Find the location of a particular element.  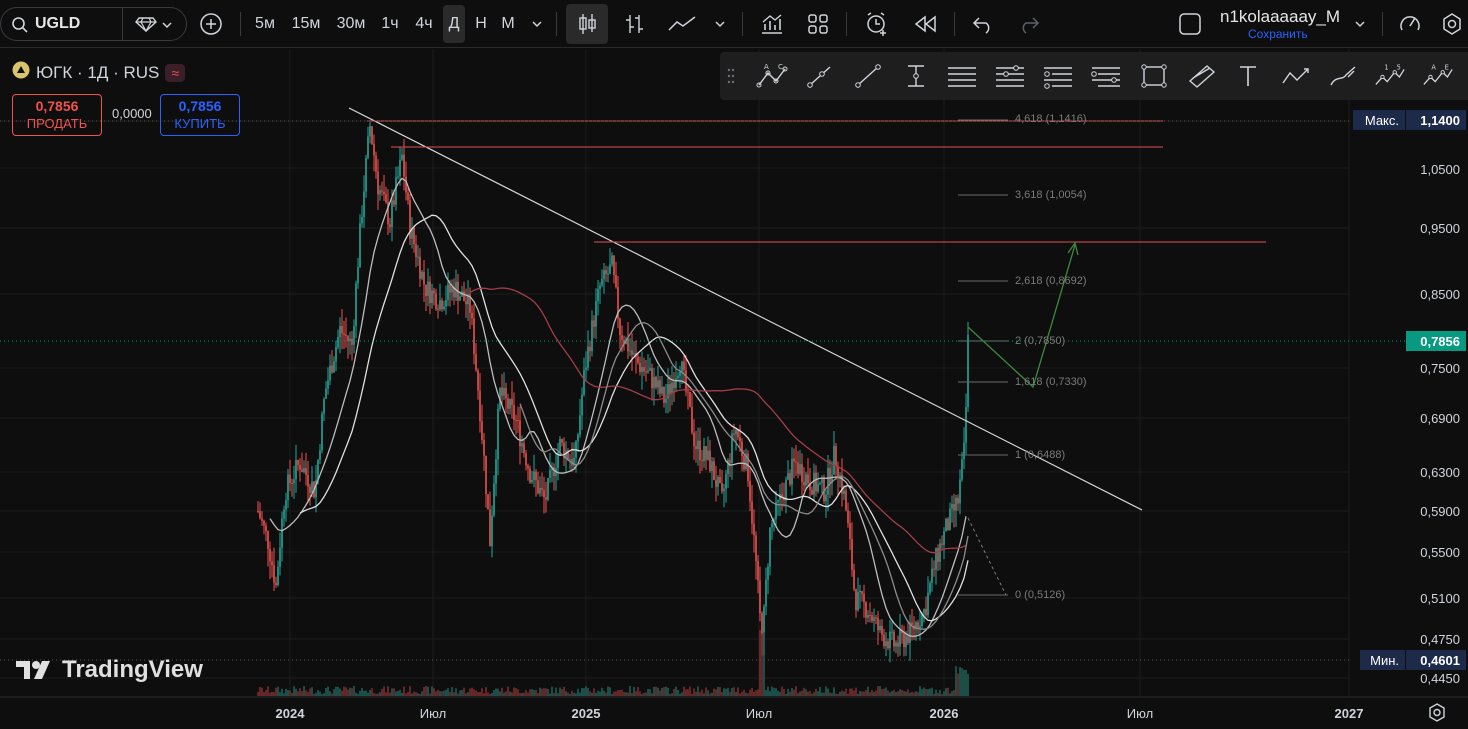

timeframe-month: М is located at coordinates (508, 23).